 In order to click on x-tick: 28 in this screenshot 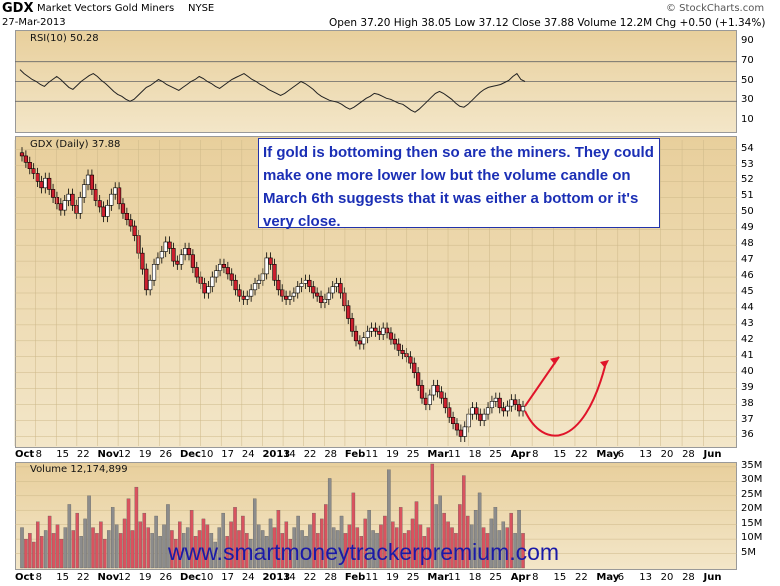, I will do `click(688, 454)`.